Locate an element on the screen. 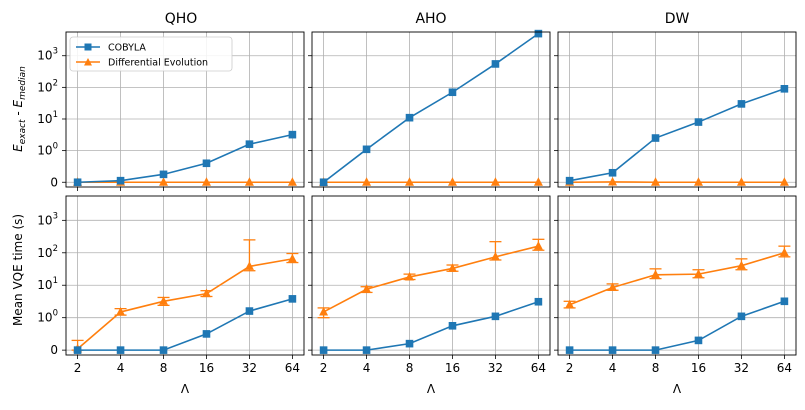 Image resolution: width=805 pixels, height=410 pixels. y-tick-label-r0-c0-4: 10³ is located at coordinates (47, 55).